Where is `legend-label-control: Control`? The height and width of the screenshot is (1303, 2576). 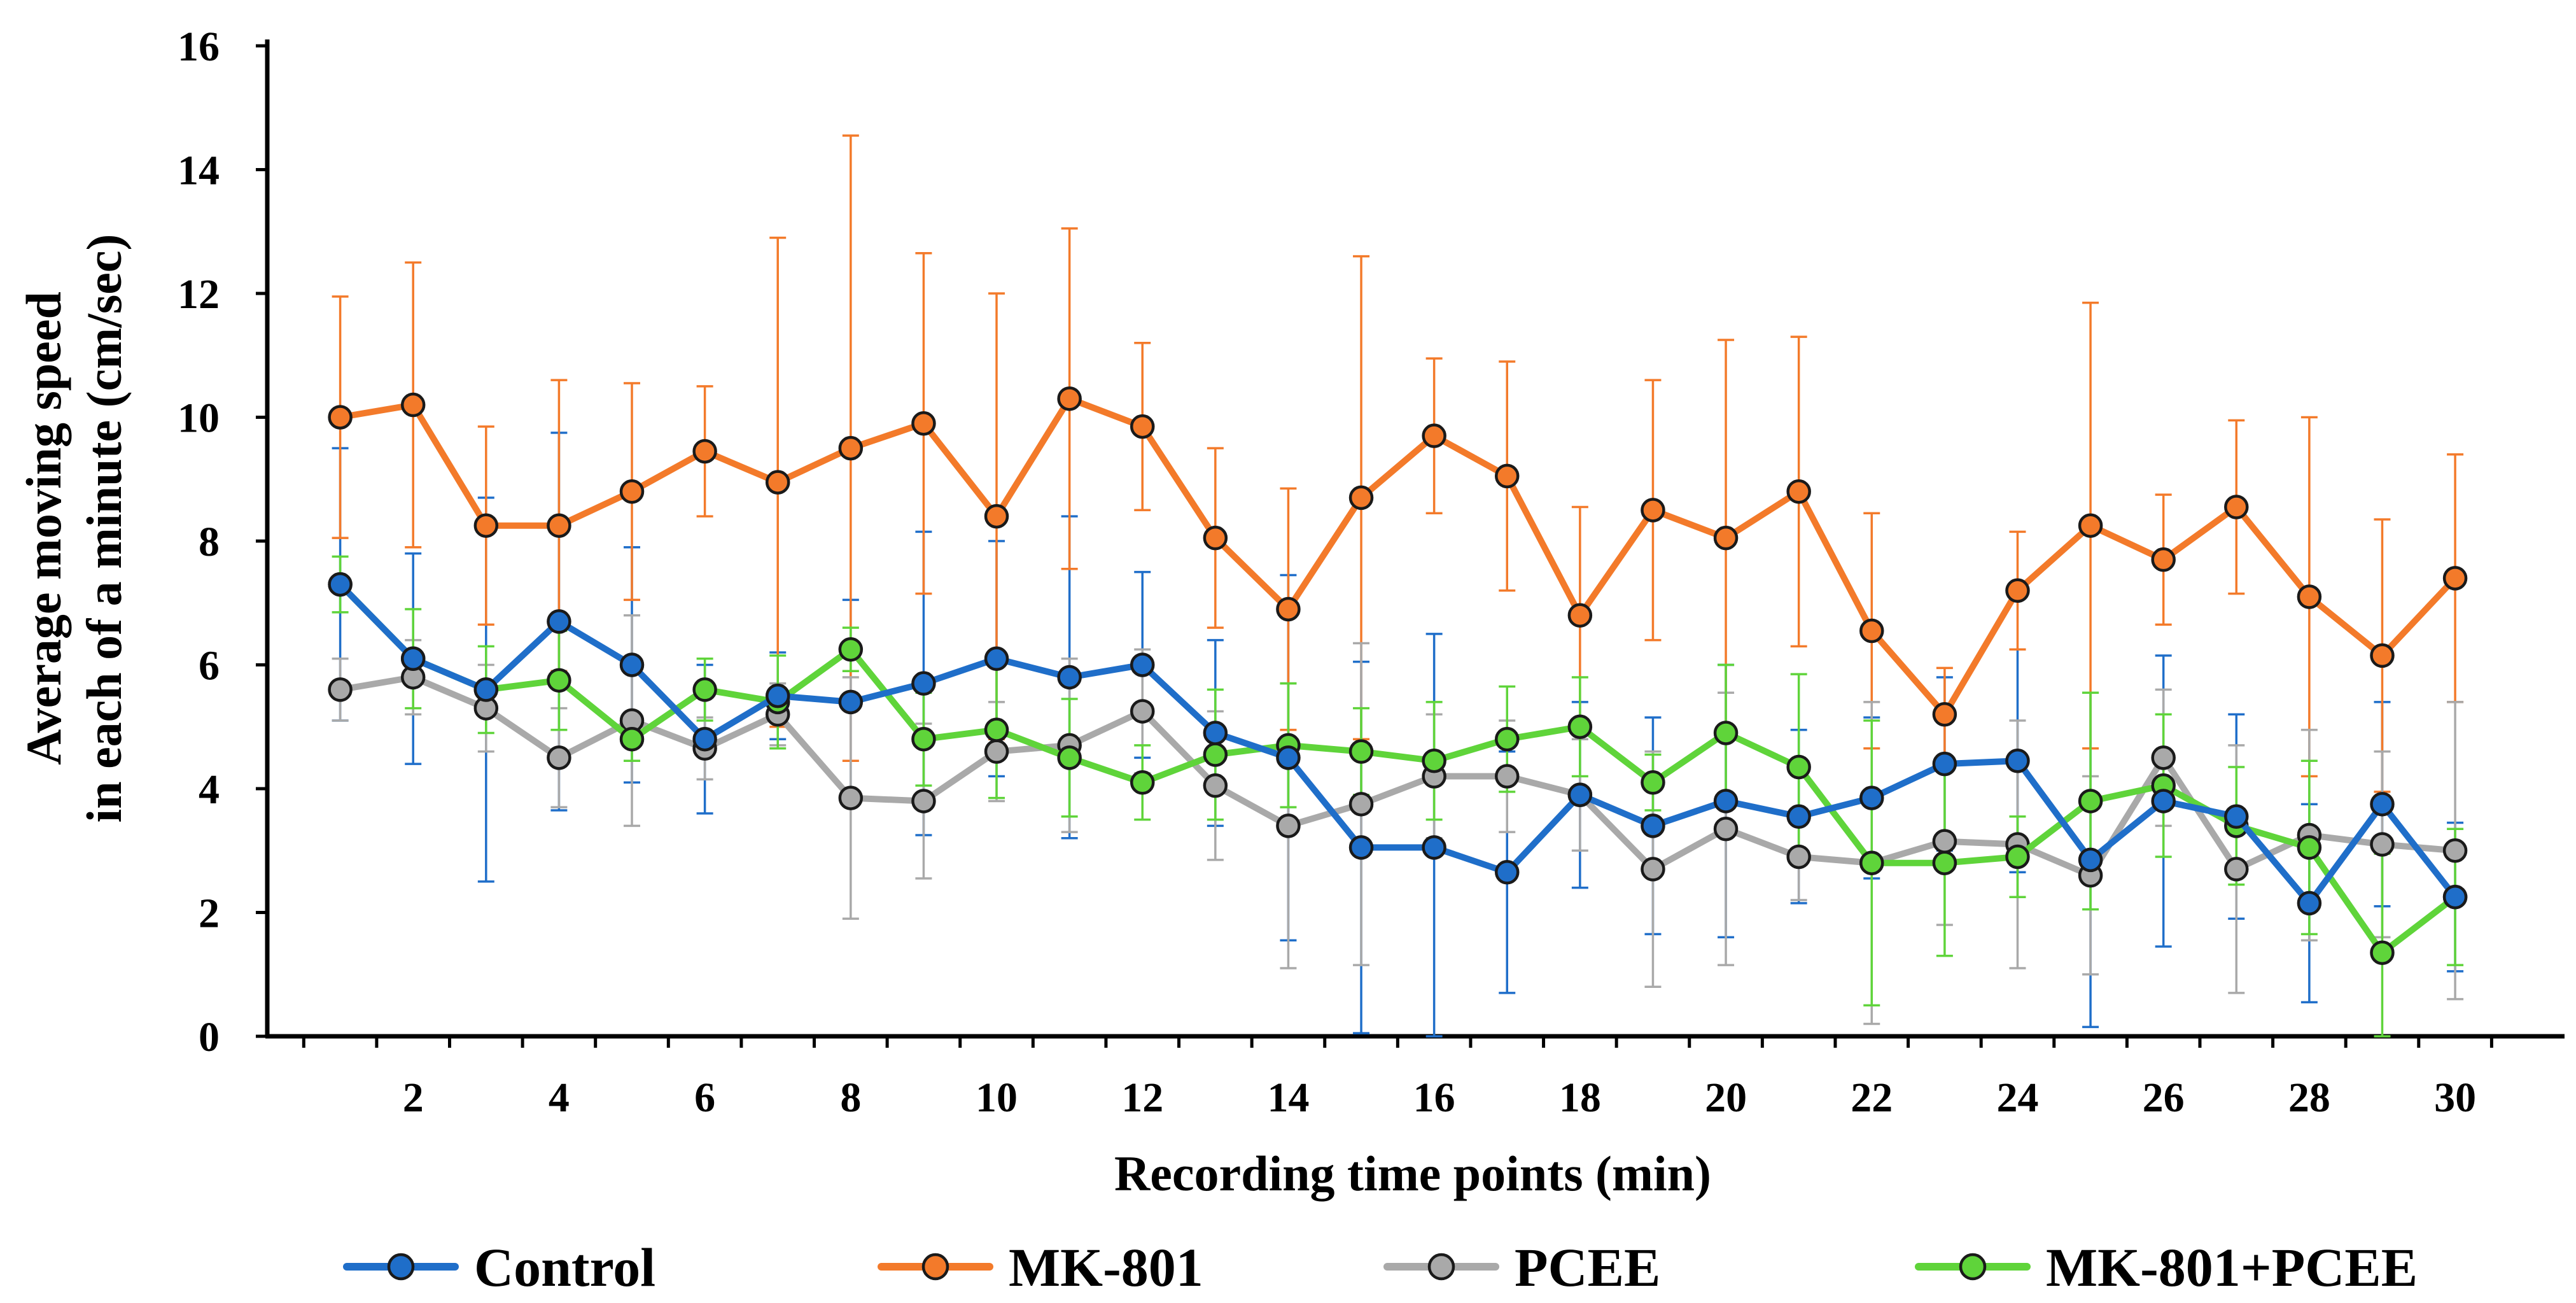
legend-label-control: Control is located at coordinates (564, 1267).